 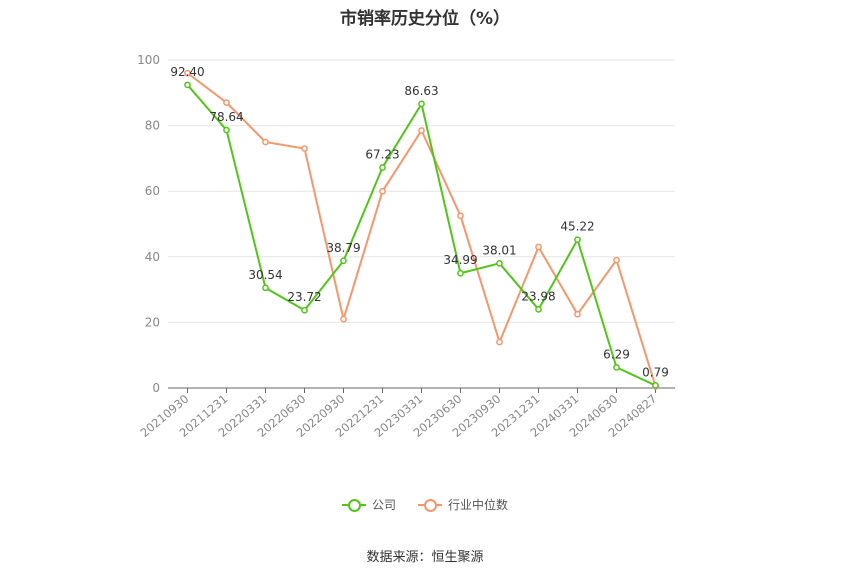 What do you see at coordinates (616, 354) in the screenshot?
I see `company-data-label: 6.29` at bounding box center [616, 354].